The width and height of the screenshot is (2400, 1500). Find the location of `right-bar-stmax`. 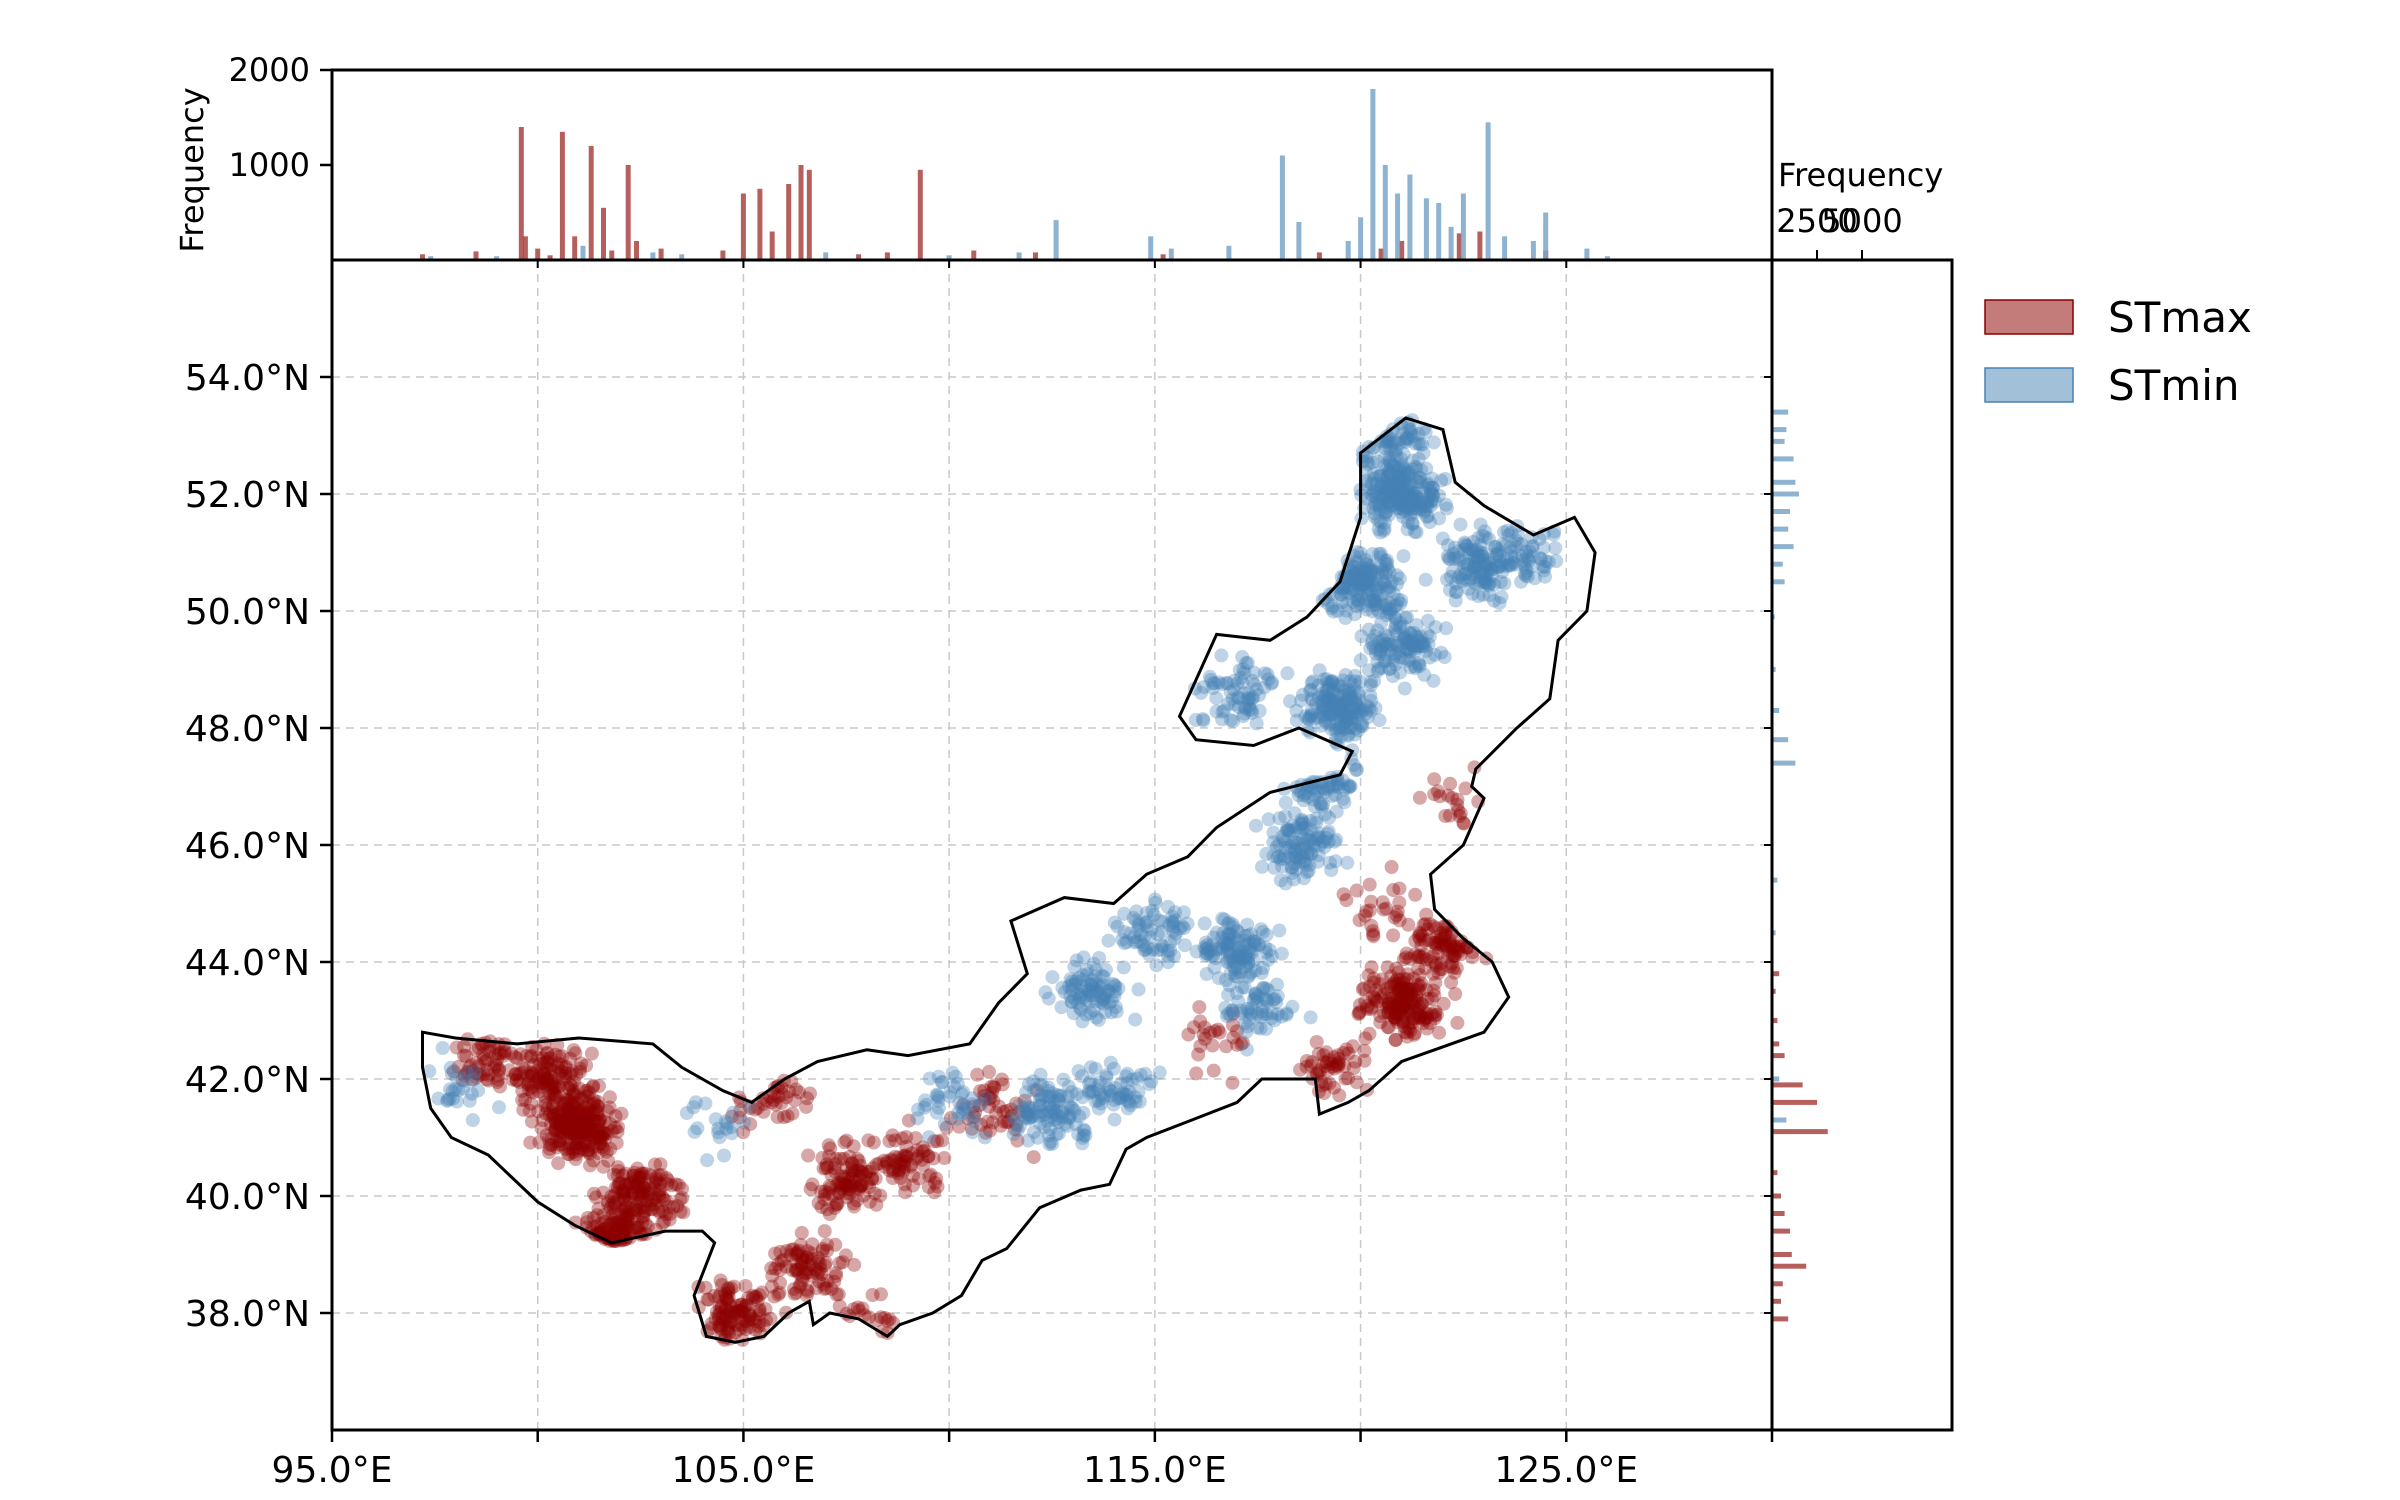

right-bar-stmax is located at coordinates (1778, 1056).